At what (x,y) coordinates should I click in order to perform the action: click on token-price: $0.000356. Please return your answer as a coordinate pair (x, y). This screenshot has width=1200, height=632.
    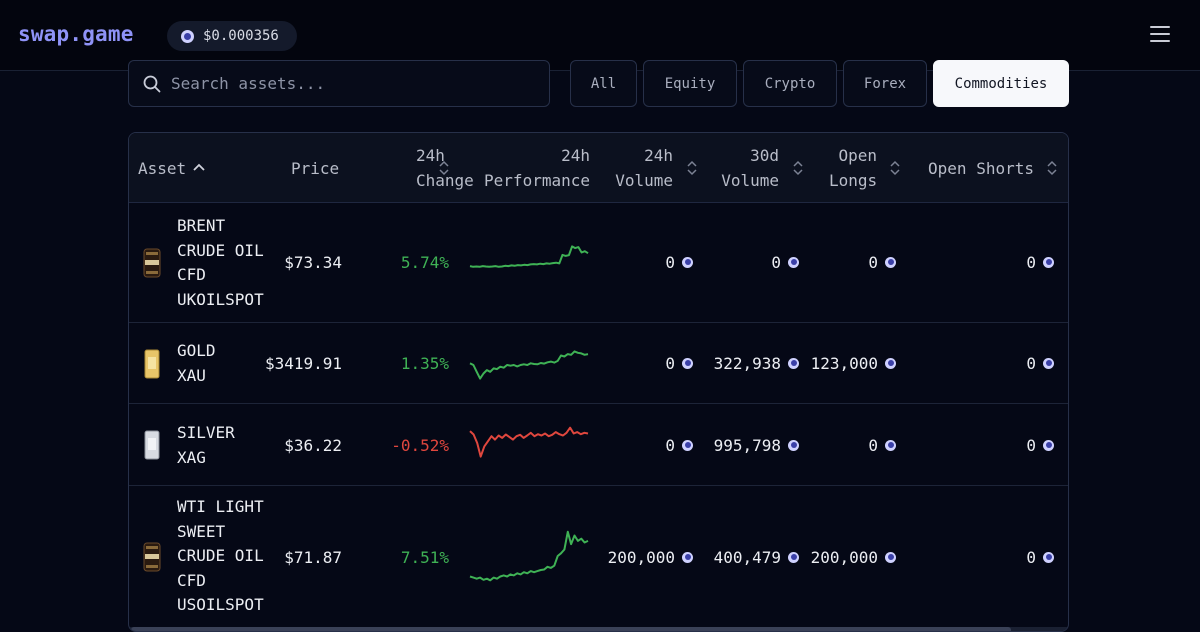
    Looking at the image, I should click on (241, 36).